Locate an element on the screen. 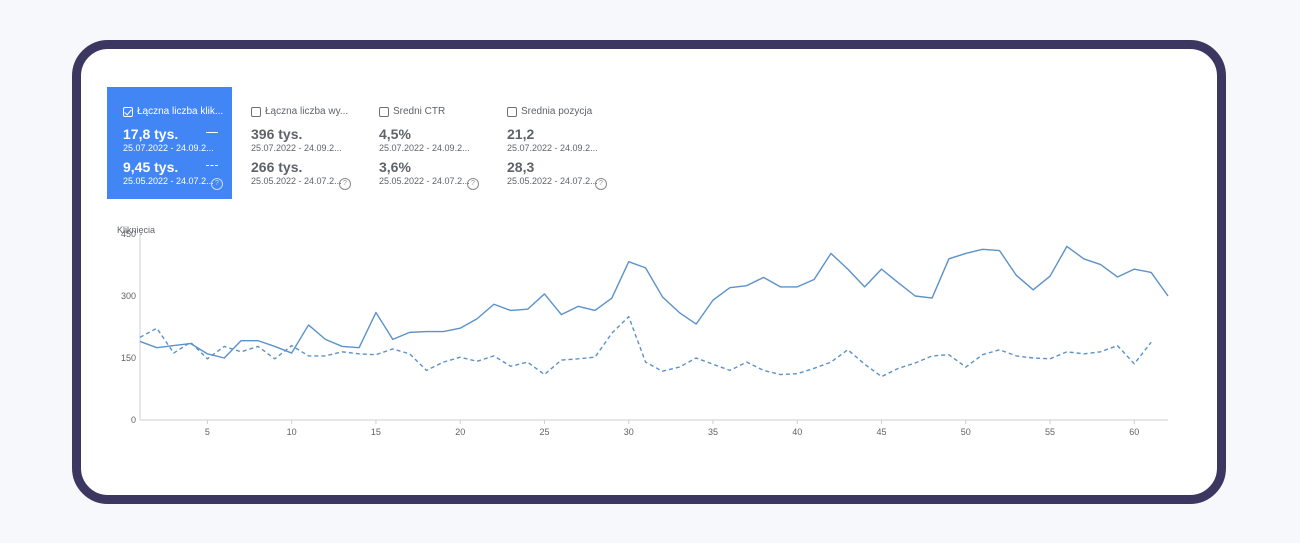 The height and width of the screenshot is (543, 1300). x-tick-label: 35 is located at coordinates (713, 432).